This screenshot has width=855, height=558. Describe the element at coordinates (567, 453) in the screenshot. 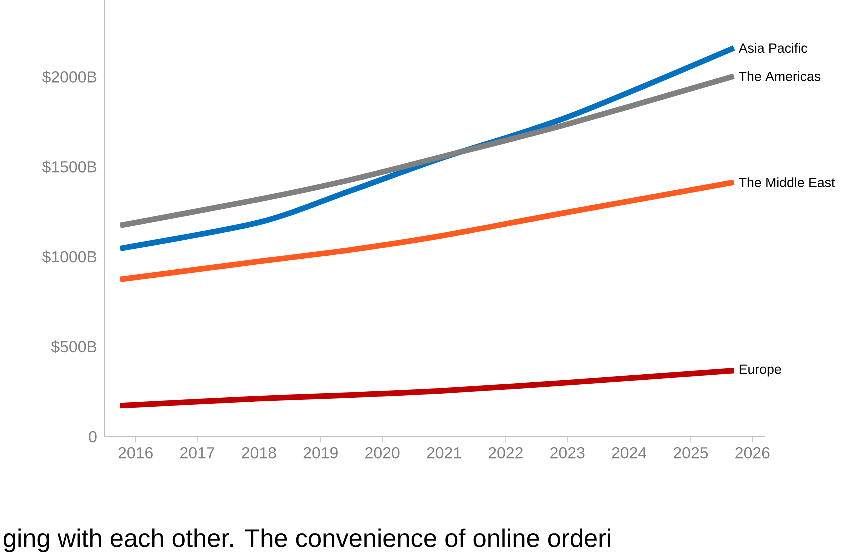

I see `x-tick-label: 2023` at that location.